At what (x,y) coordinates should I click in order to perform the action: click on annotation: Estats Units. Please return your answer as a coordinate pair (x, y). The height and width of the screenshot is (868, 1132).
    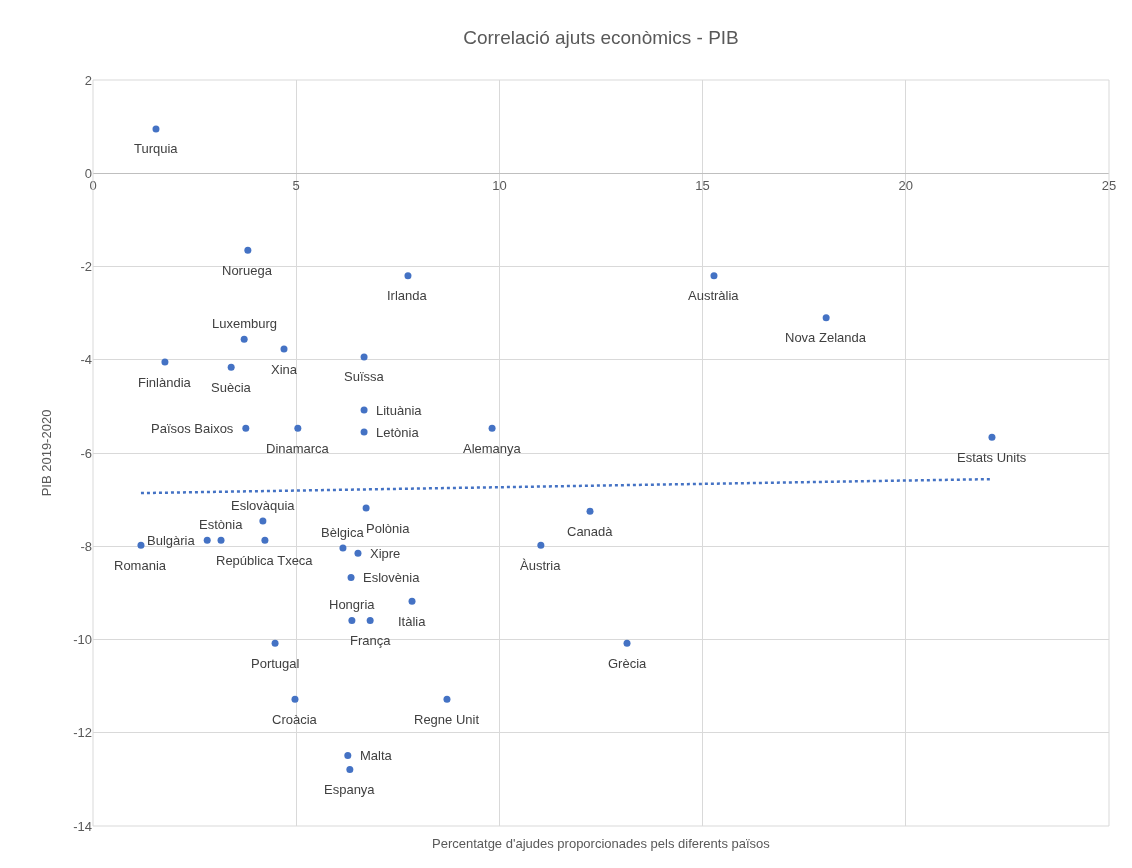
    Looking at the image, I should click on (992, 457).